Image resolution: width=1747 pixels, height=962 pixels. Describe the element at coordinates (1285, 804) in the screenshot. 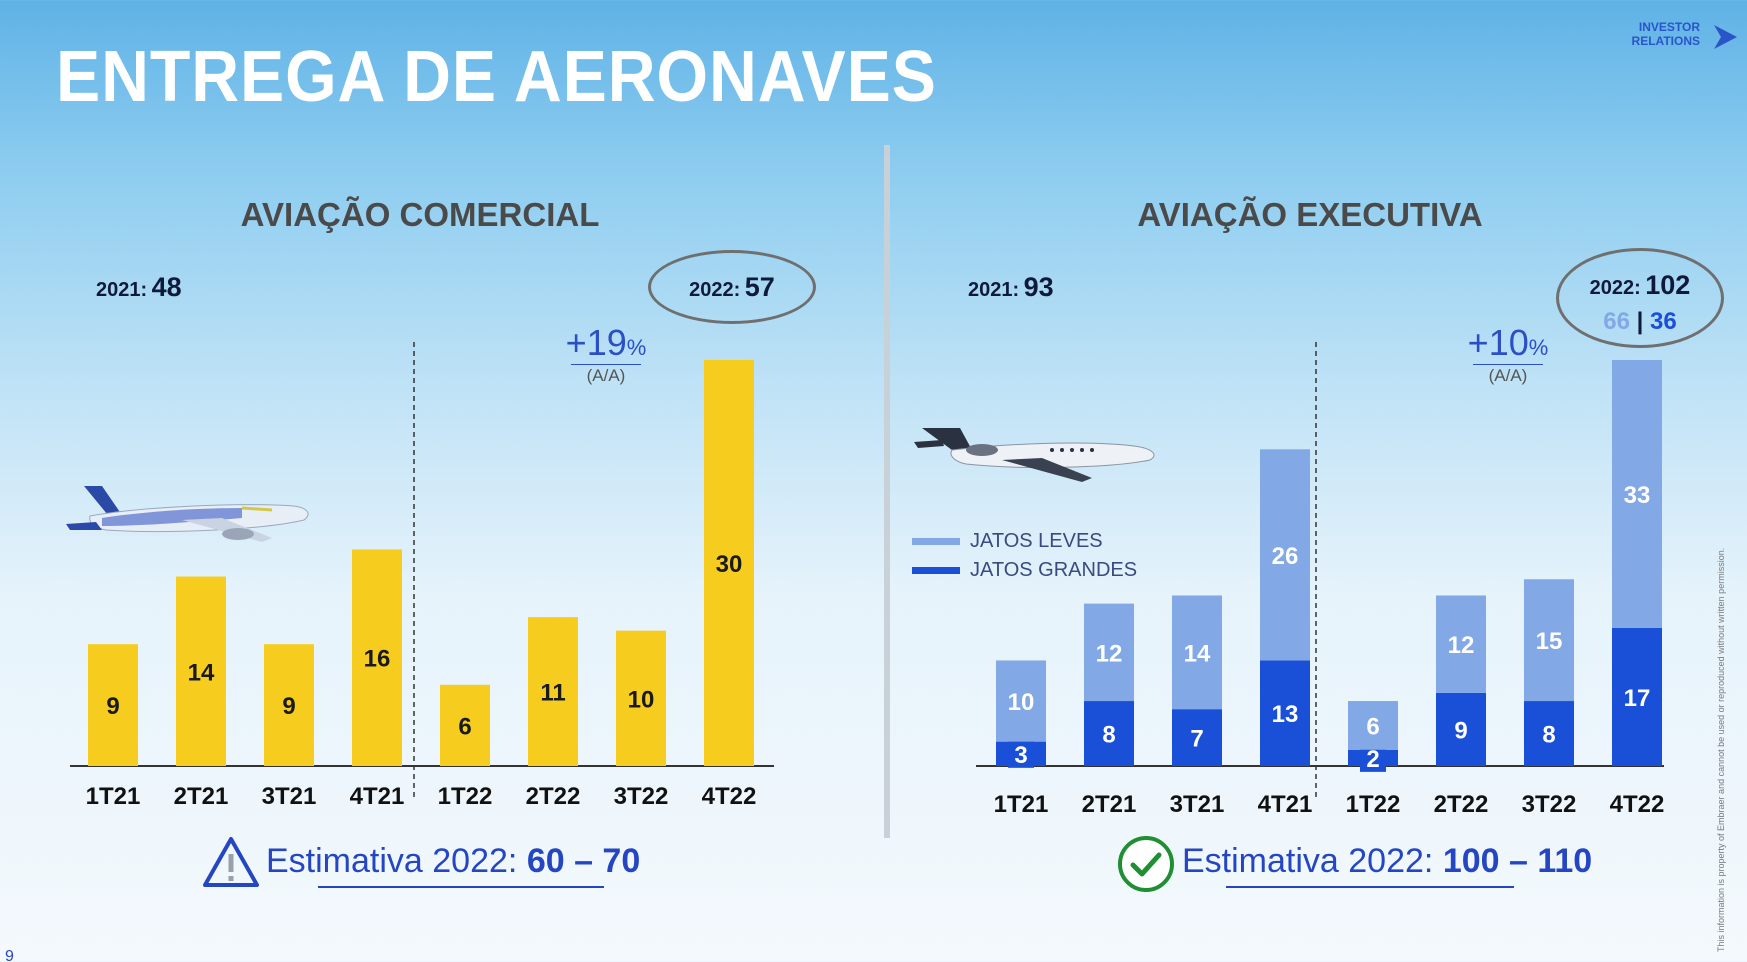

I see `executive-tick-4T21: 4T21` at that location.